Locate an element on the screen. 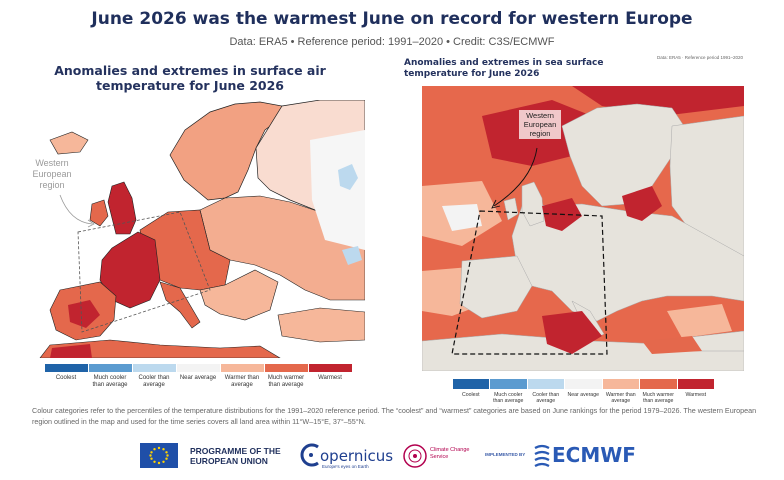 This screenshot has height=480, width=784. russia-blue-patch is located at coordinates (352, 255).